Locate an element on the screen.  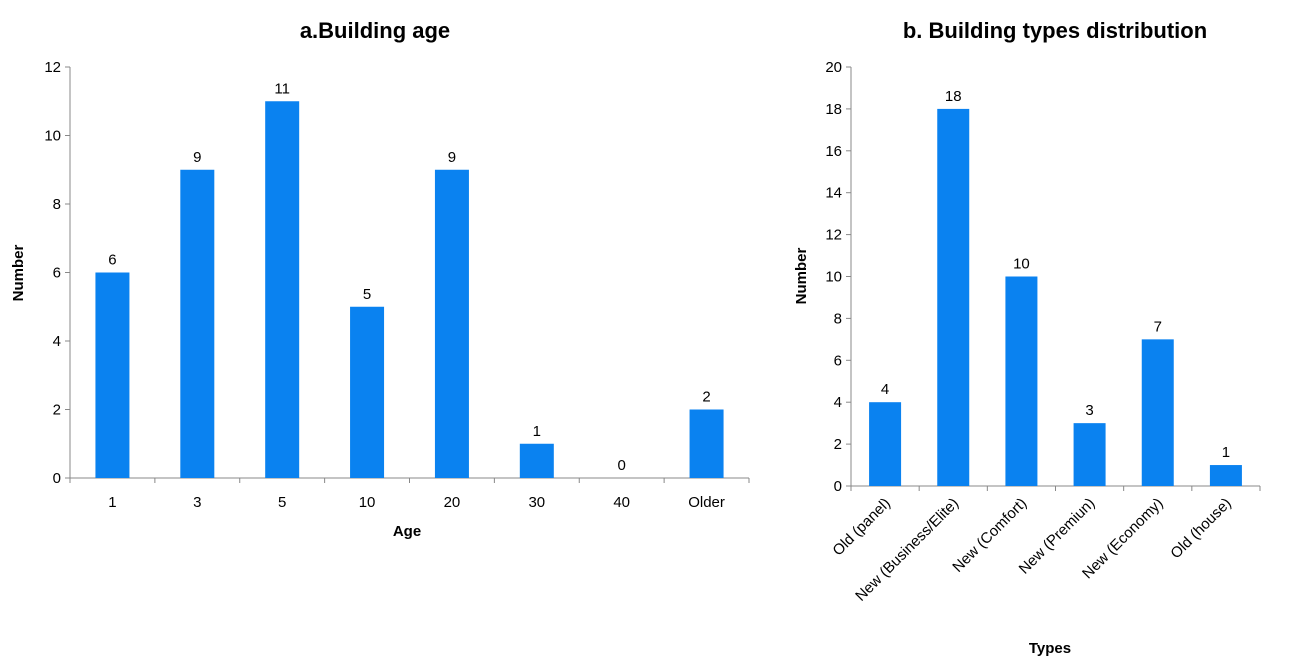
x-tick-label: 10 is located at coordinates (367, 502).